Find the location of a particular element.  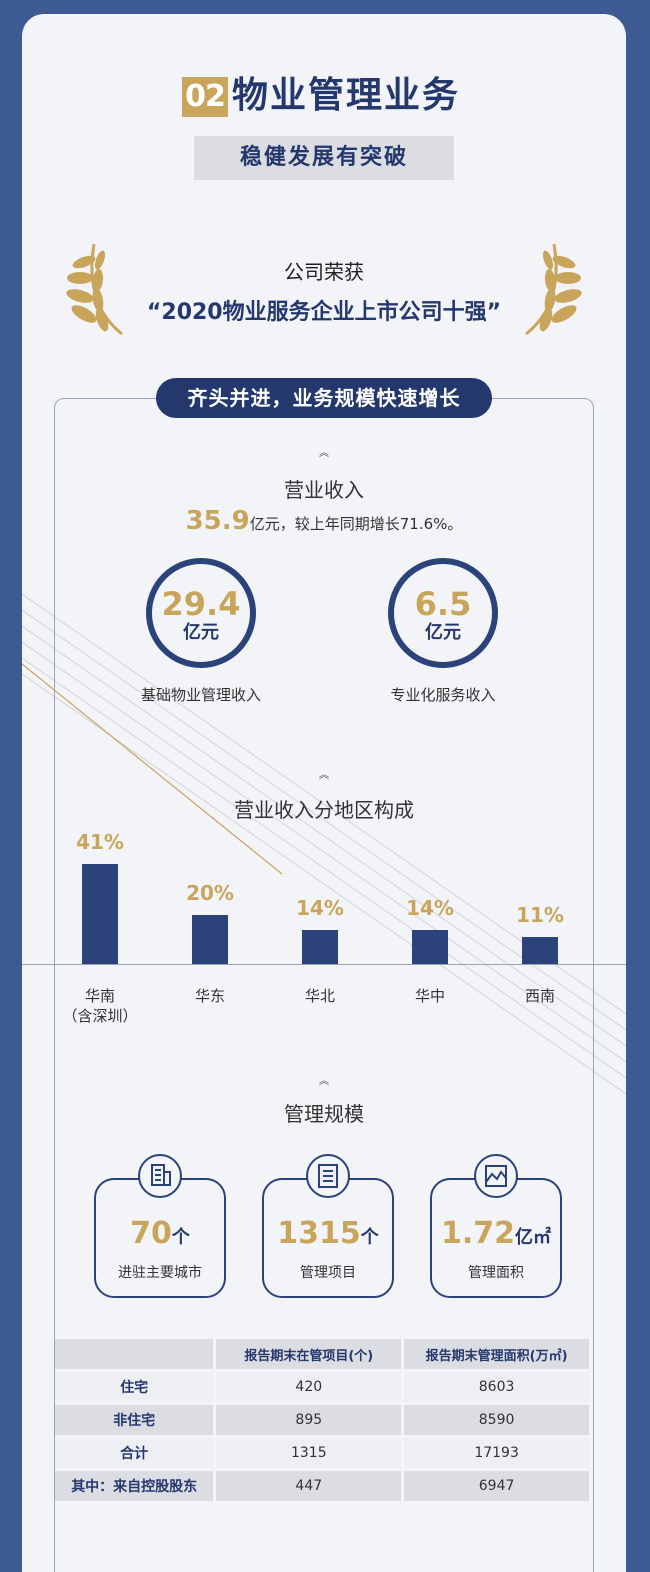

building-icon is located at coordinates (160, 1176).